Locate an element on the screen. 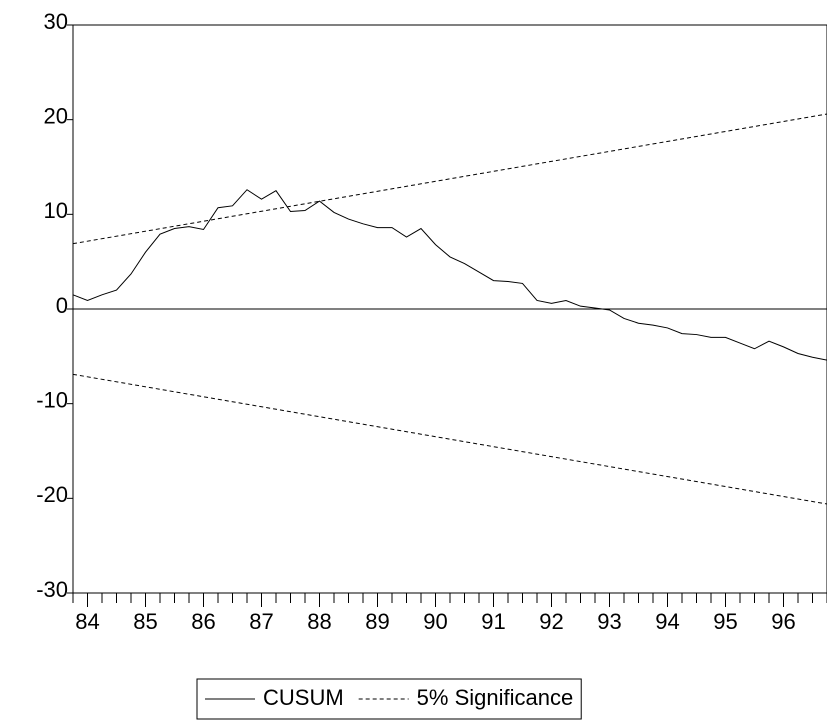  legend-box is located at coordinates (389, 699).